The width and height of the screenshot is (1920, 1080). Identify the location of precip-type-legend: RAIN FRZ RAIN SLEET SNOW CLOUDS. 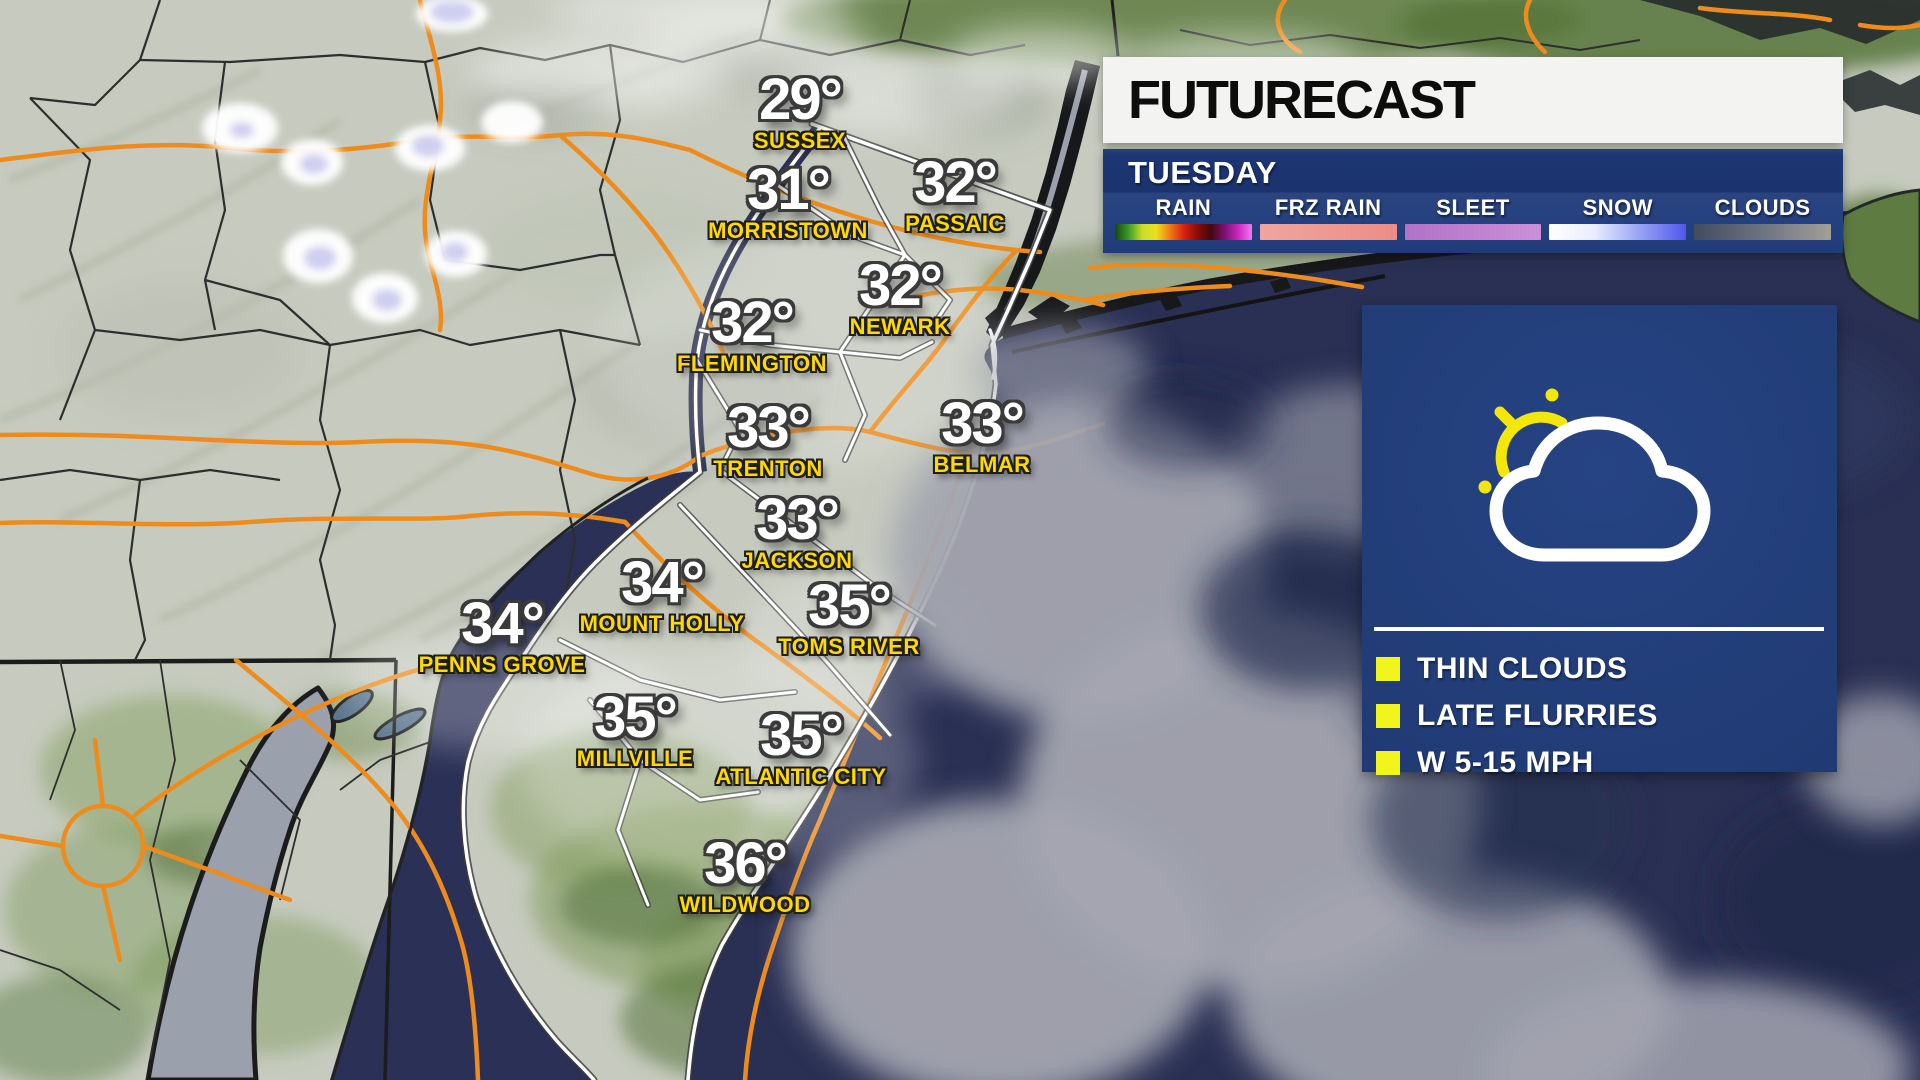
(1473, 217).